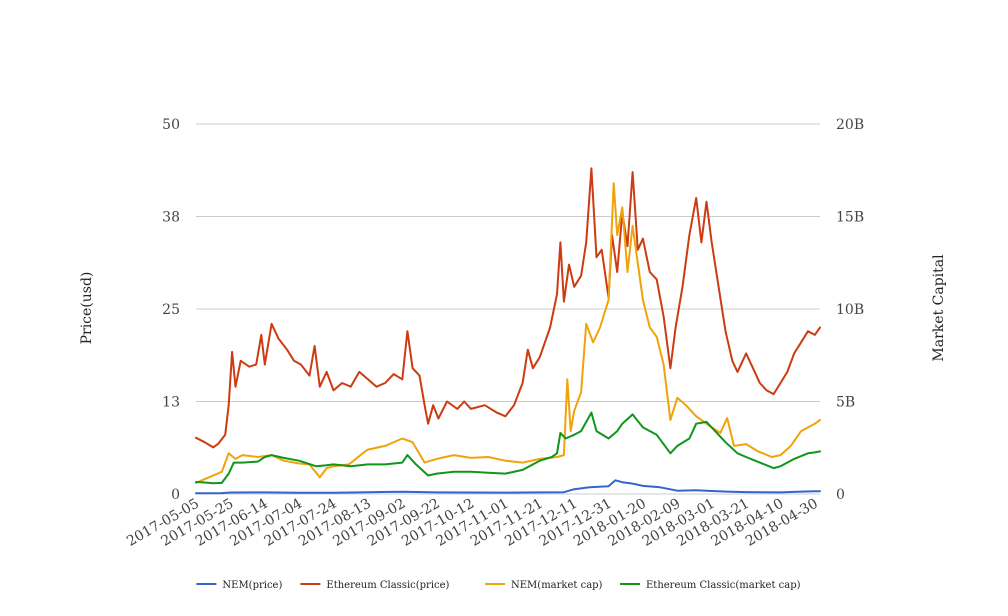 Image resolution: width=1008 pixels, height=616 pixels. What do you see at coordinates (840, 495) in the screenshot?
I see `right-tick-label: 0` at bounding box center [840, 495].